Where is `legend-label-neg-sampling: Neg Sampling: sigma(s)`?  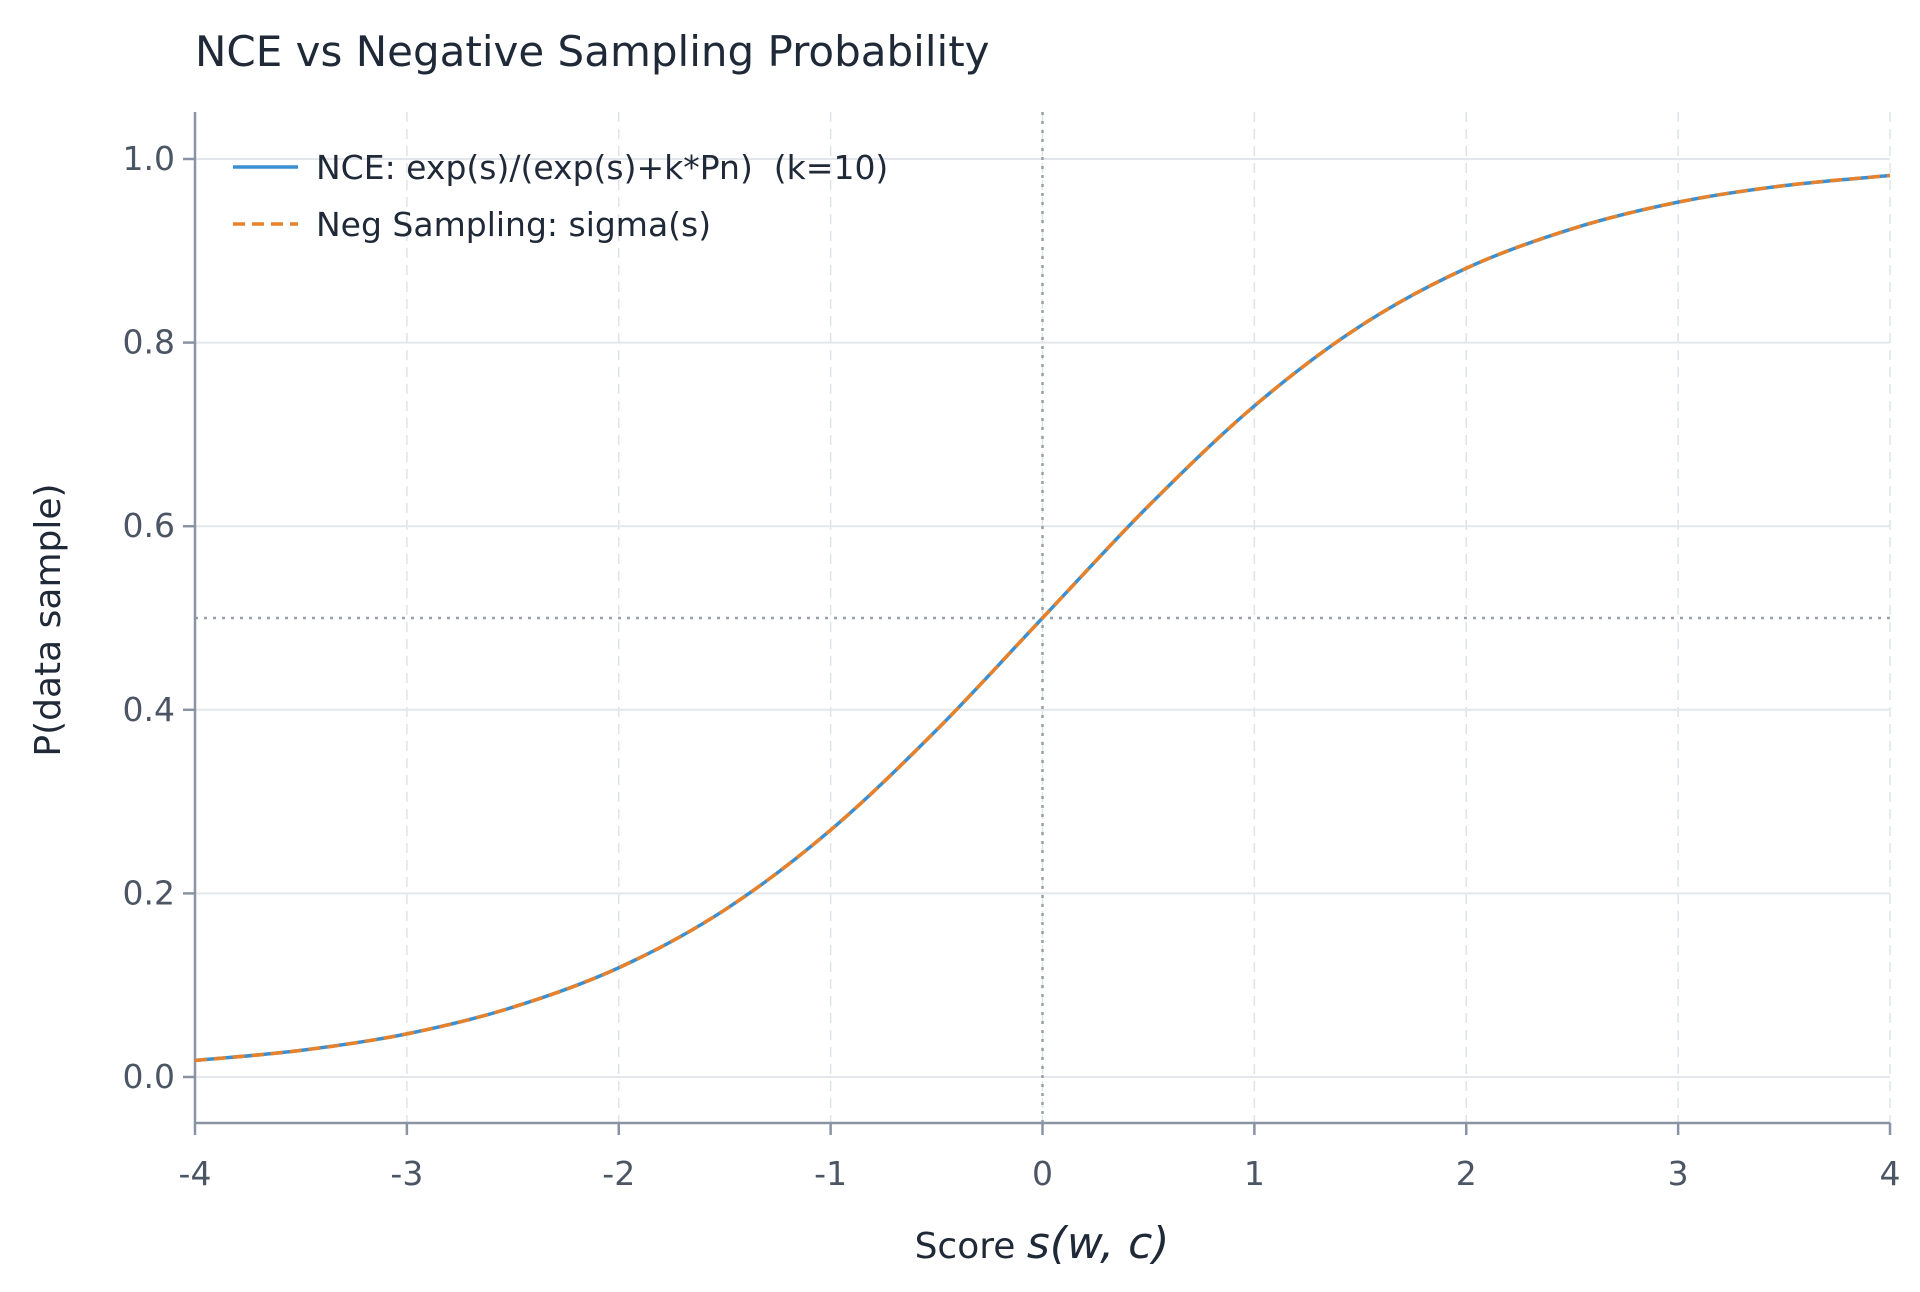
legend-label-neg-sampling: Neg Sampling: sigma(s) is located at coordinates (513, 224).